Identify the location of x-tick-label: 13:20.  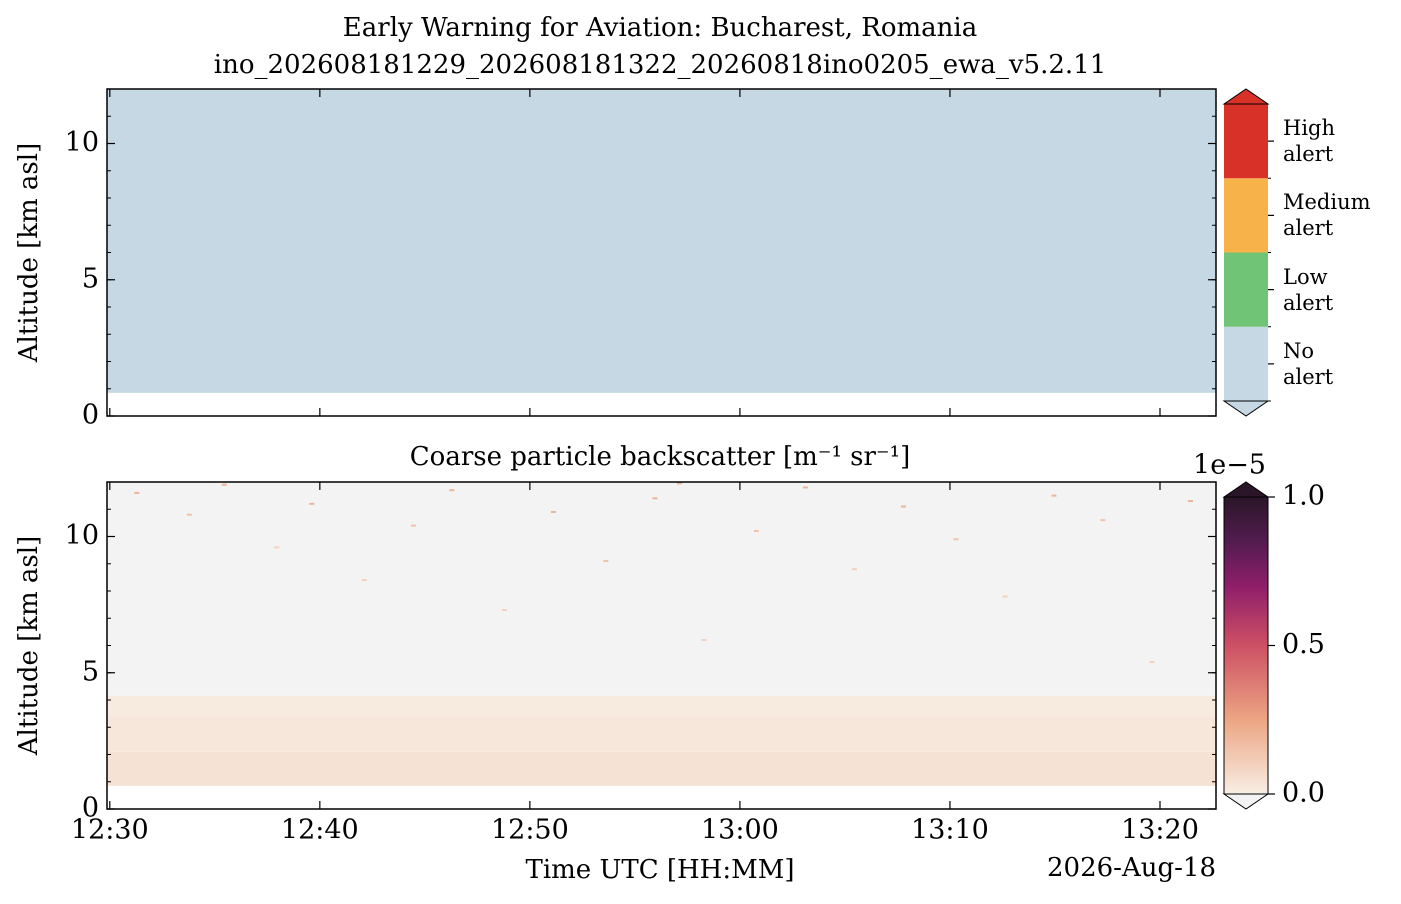
(1160, 830).